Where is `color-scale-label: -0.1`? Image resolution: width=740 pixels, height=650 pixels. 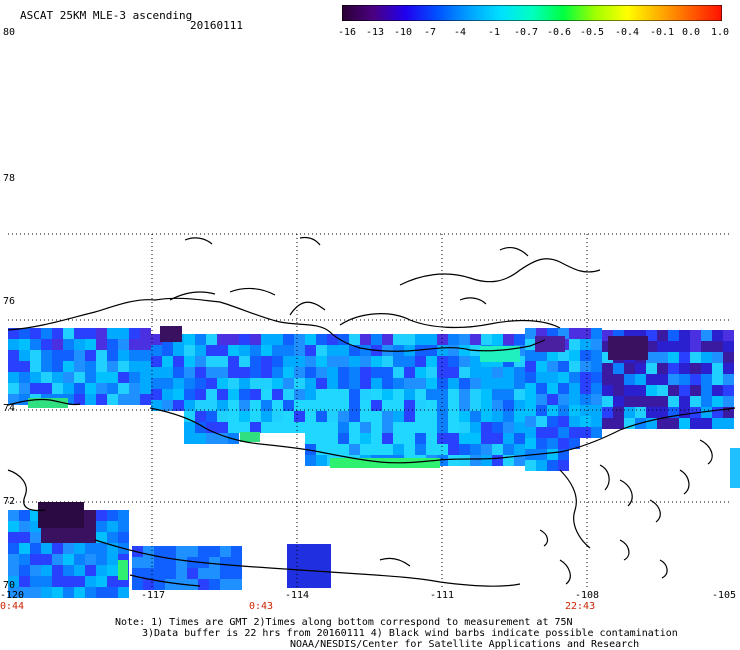 color-scale-label: -0.1 is located at coordinates (662, 32).